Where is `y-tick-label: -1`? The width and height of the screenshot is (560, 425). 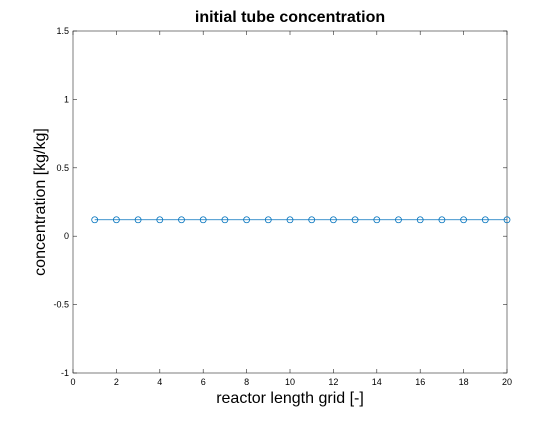
y-tick-label: -1 is located at coordinates (65, 373).